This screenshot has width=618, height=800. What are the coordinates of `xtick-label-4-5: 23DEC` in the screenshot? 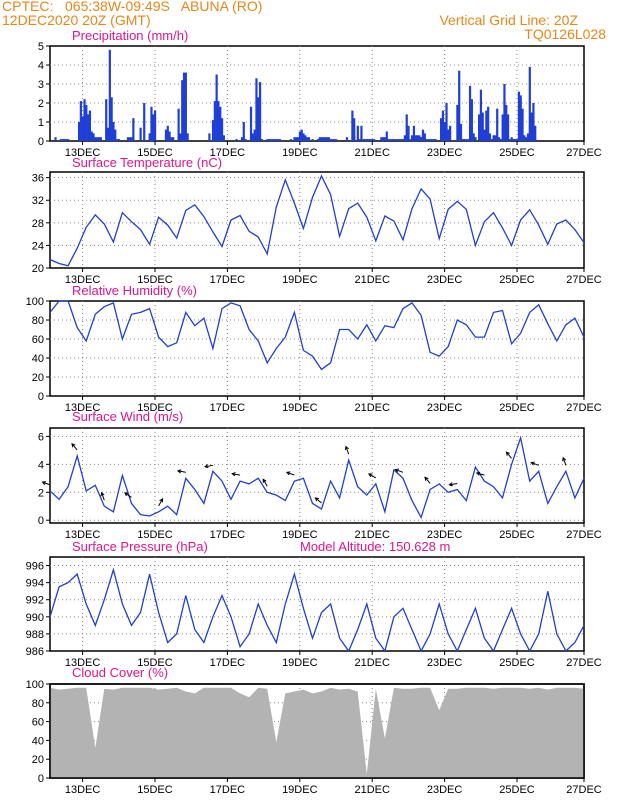 It's located at (445, 663).